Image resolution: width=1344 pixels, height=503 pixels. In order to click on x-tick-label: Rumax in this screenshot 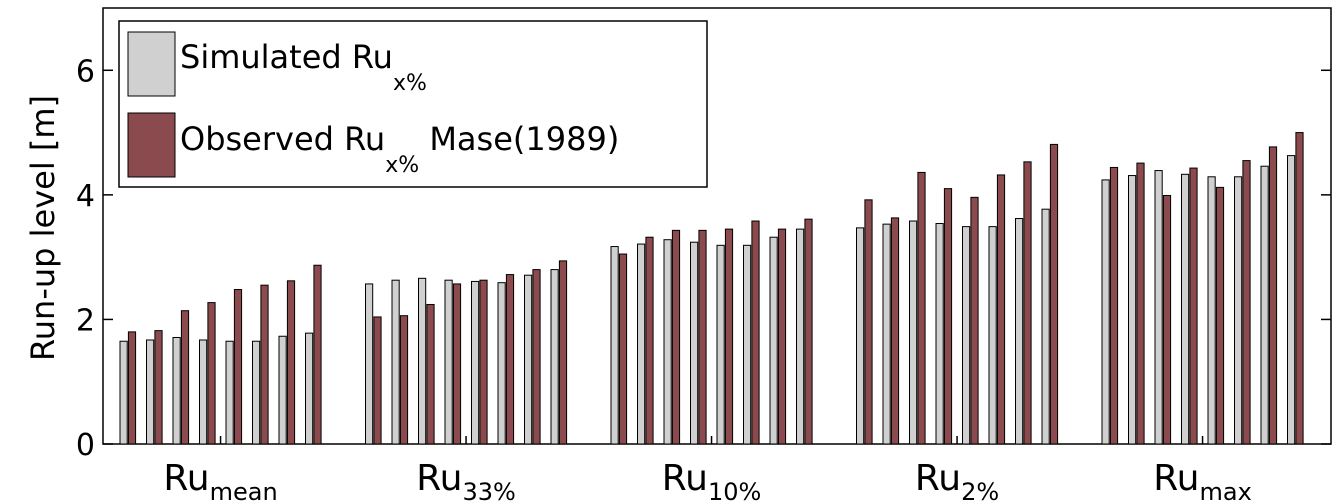, I will do `click(1202, 480)`.